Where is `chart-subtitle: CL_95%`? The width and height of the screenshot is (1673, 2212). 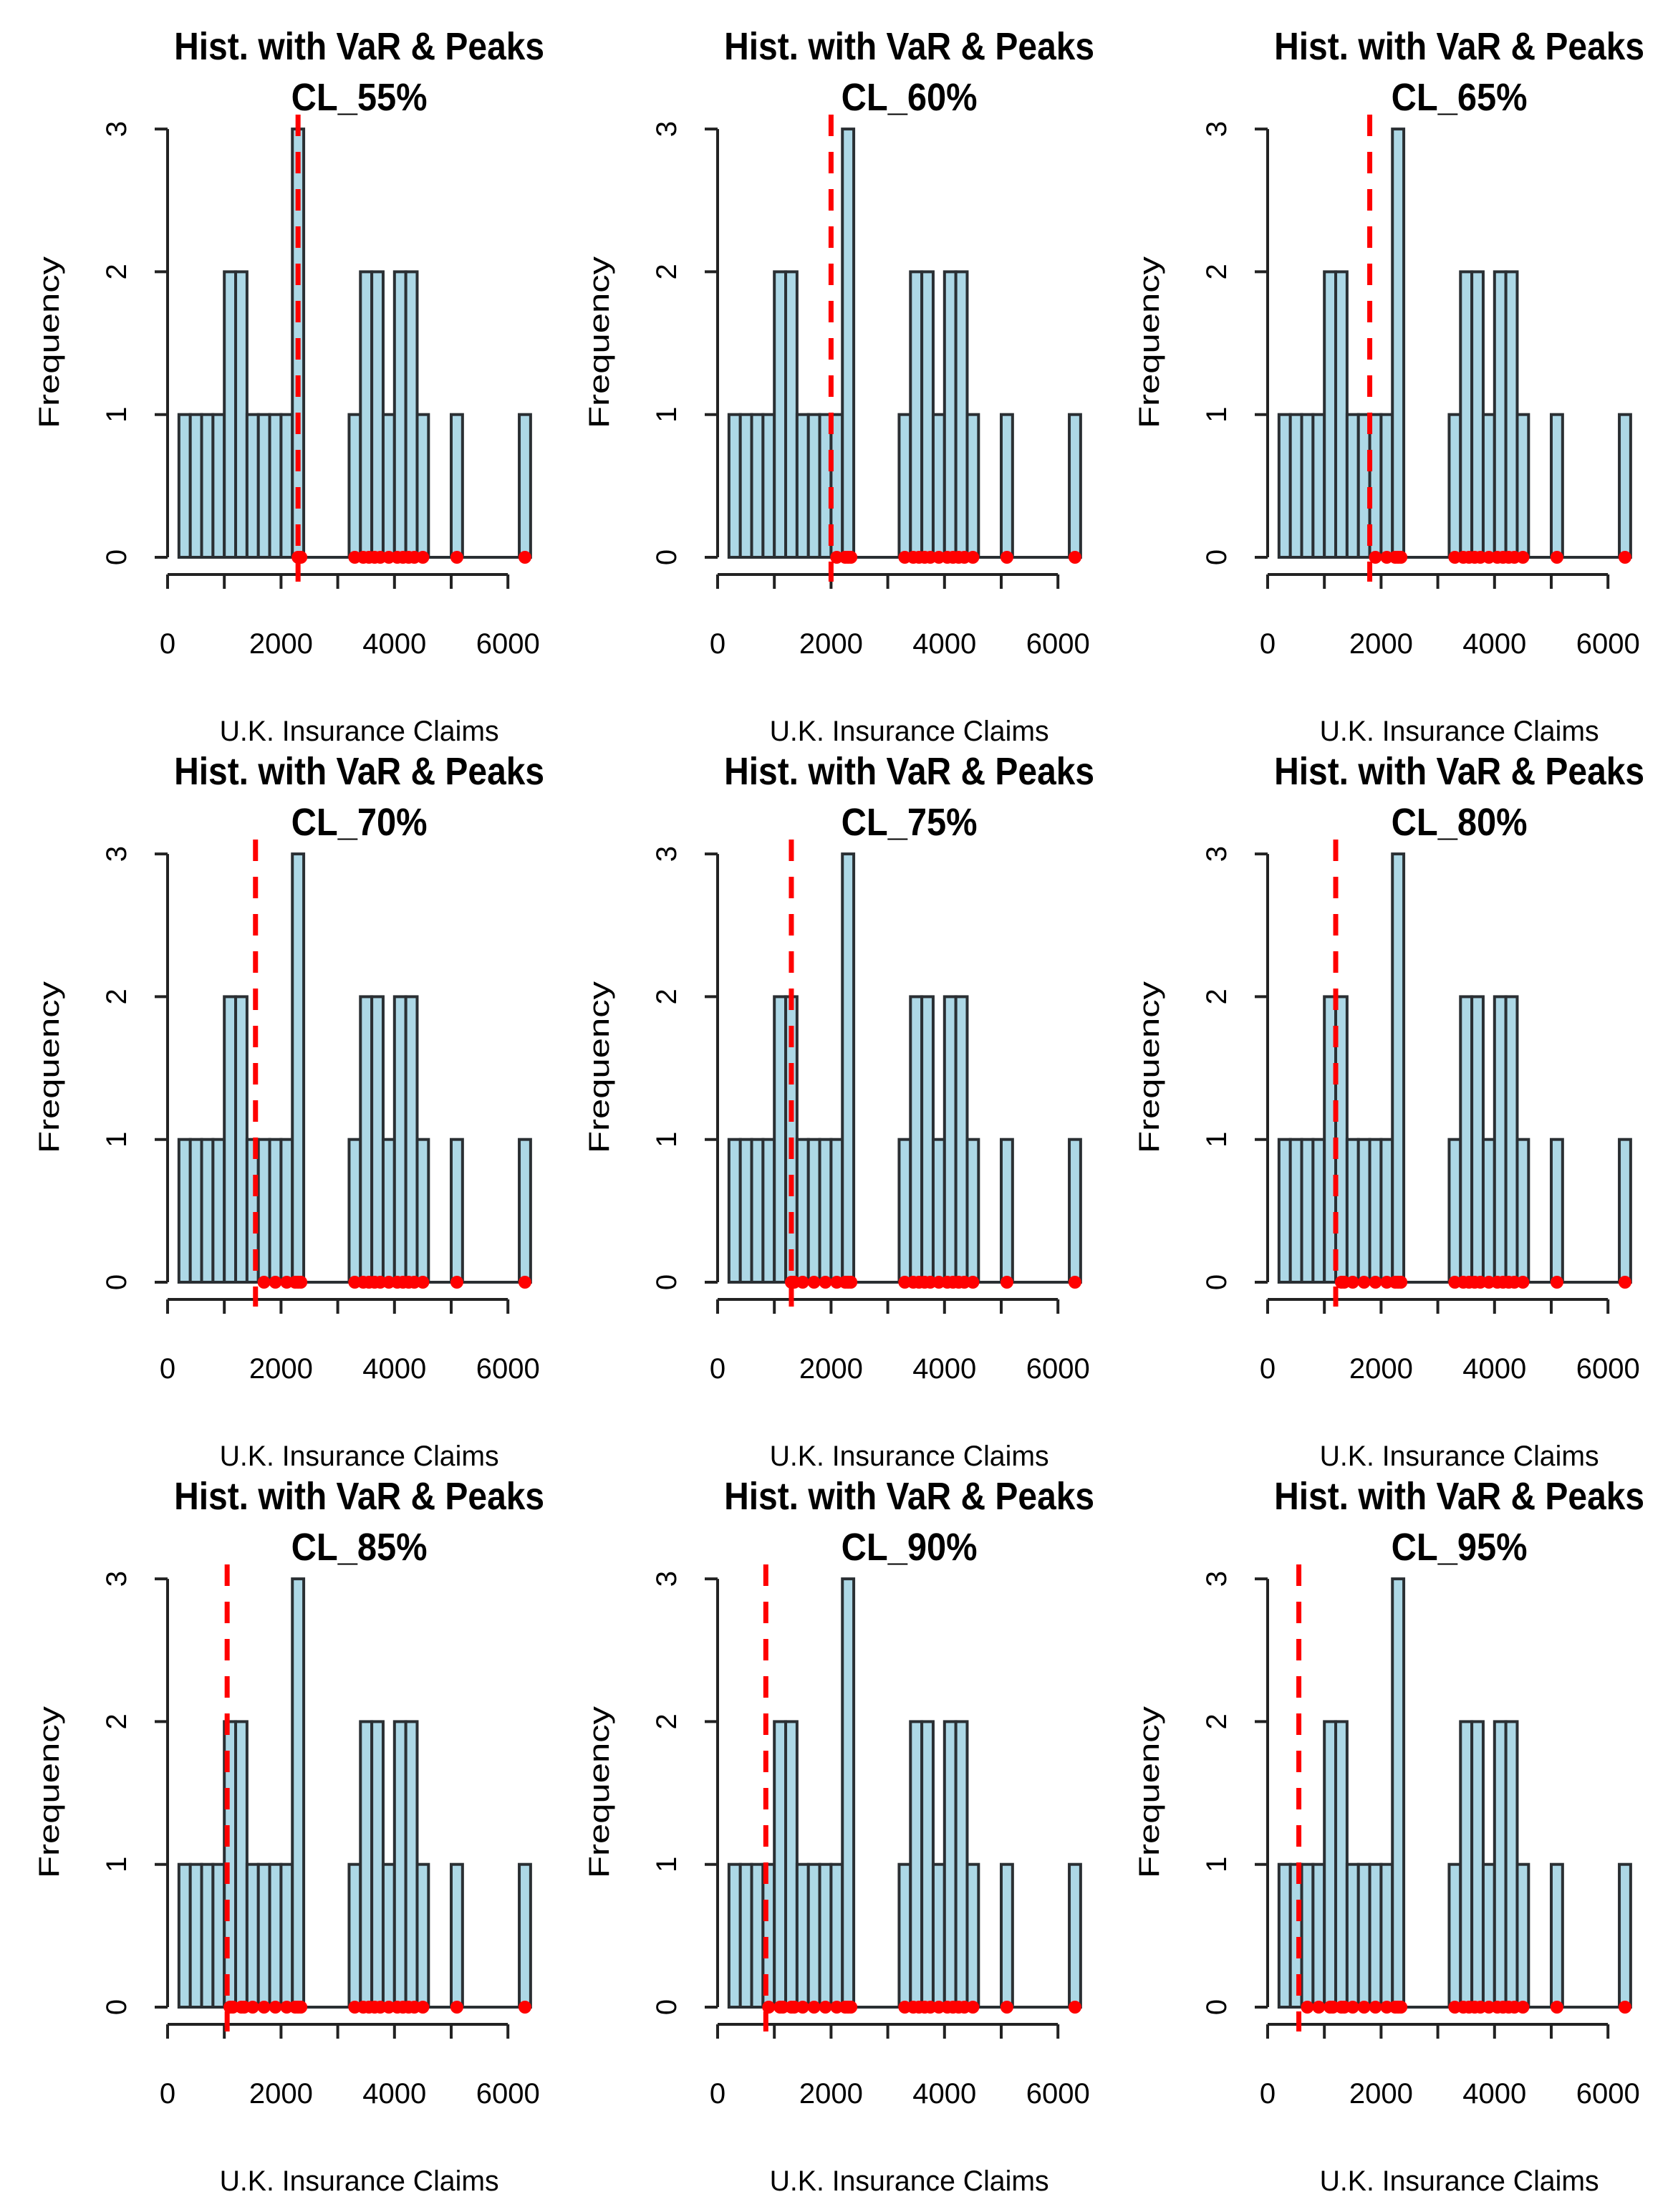 chart-subtitle: CL_95% is located at coordinates (1460, 1547).